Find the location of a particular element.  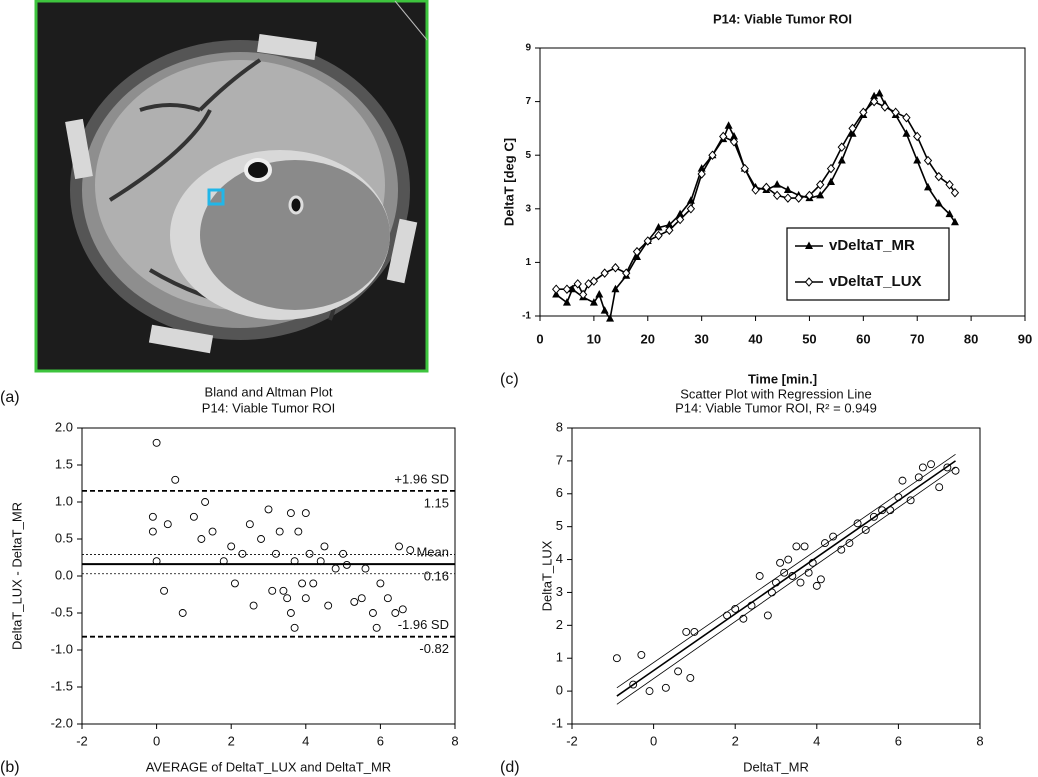

panel-label: (c) is located at coordinates (509, 379).